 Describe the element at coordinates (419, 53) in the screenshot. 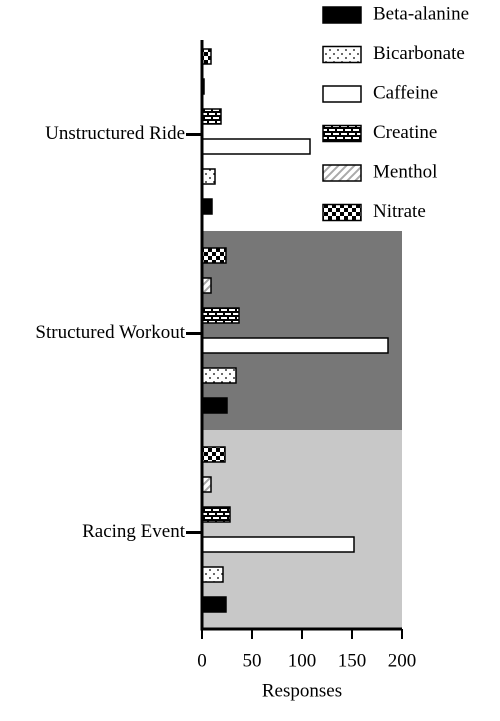

I see `legend-label: Bicarbonate` at that location.